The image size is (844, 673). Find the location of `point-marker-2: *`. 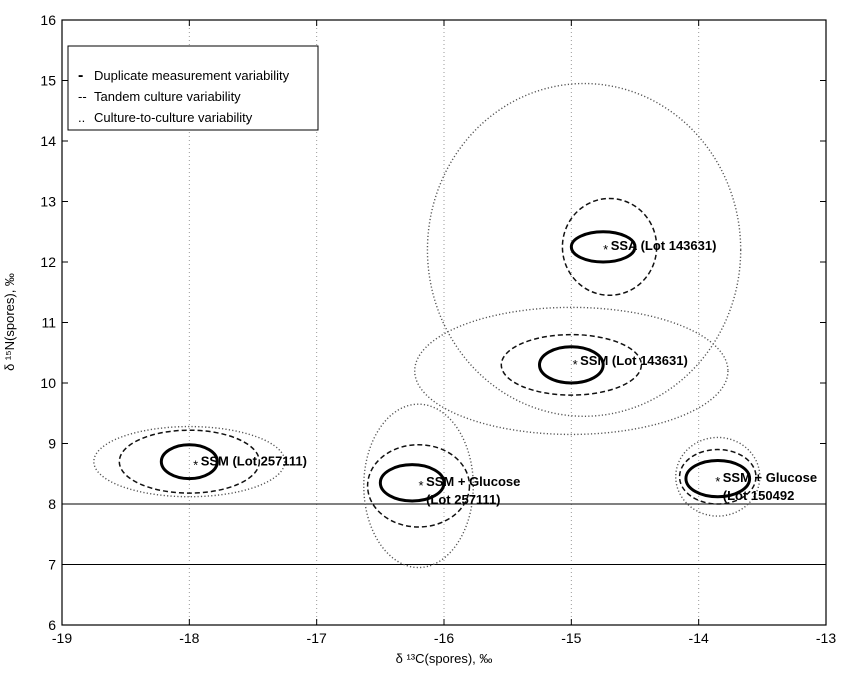

point-marker-2: * is located at coordinates (605, 249).